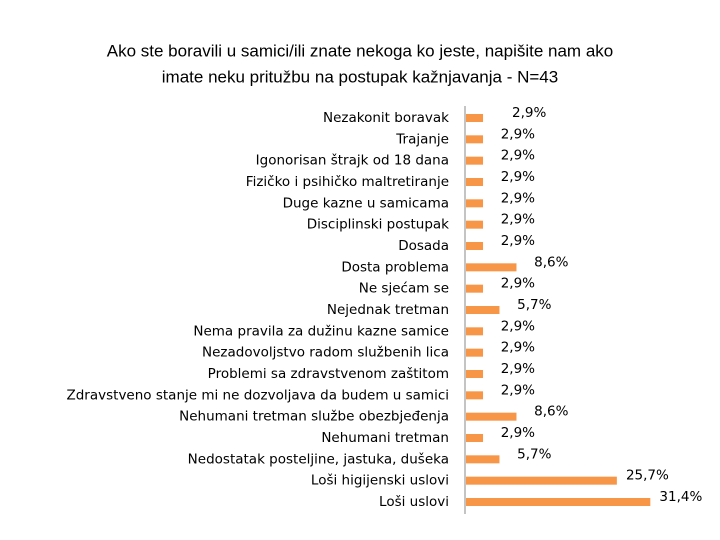  Describe the element at coordinates (328, 374) in the screenshot. I see `category-label: Problemi sa zdravstvenom zaštitom` at that location.